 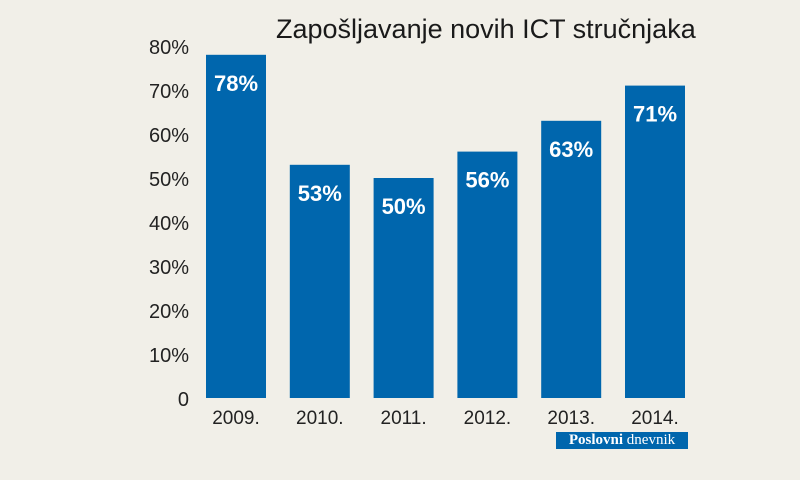 What do you see at coordinates (169, 312) in the screenshot?
I see `y-tick-label: 20%` at bounding box center [169, 312].